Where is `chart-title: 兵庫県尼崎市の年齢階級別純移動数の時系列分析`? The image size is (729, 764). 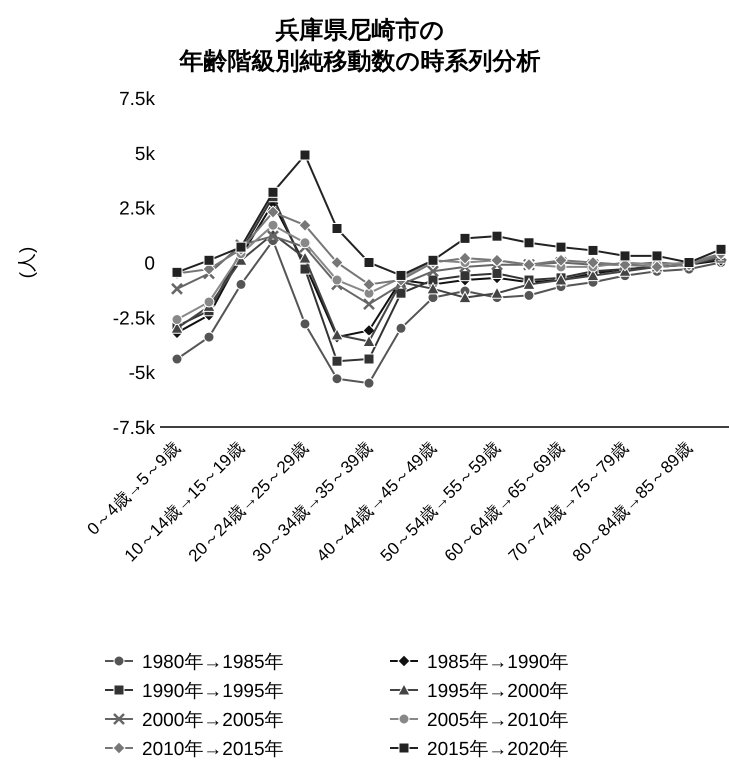 chart-title: 兵庫県尼崎市の年齢階級別純移動数の時系列分析 is located at coordinates (359, 46).